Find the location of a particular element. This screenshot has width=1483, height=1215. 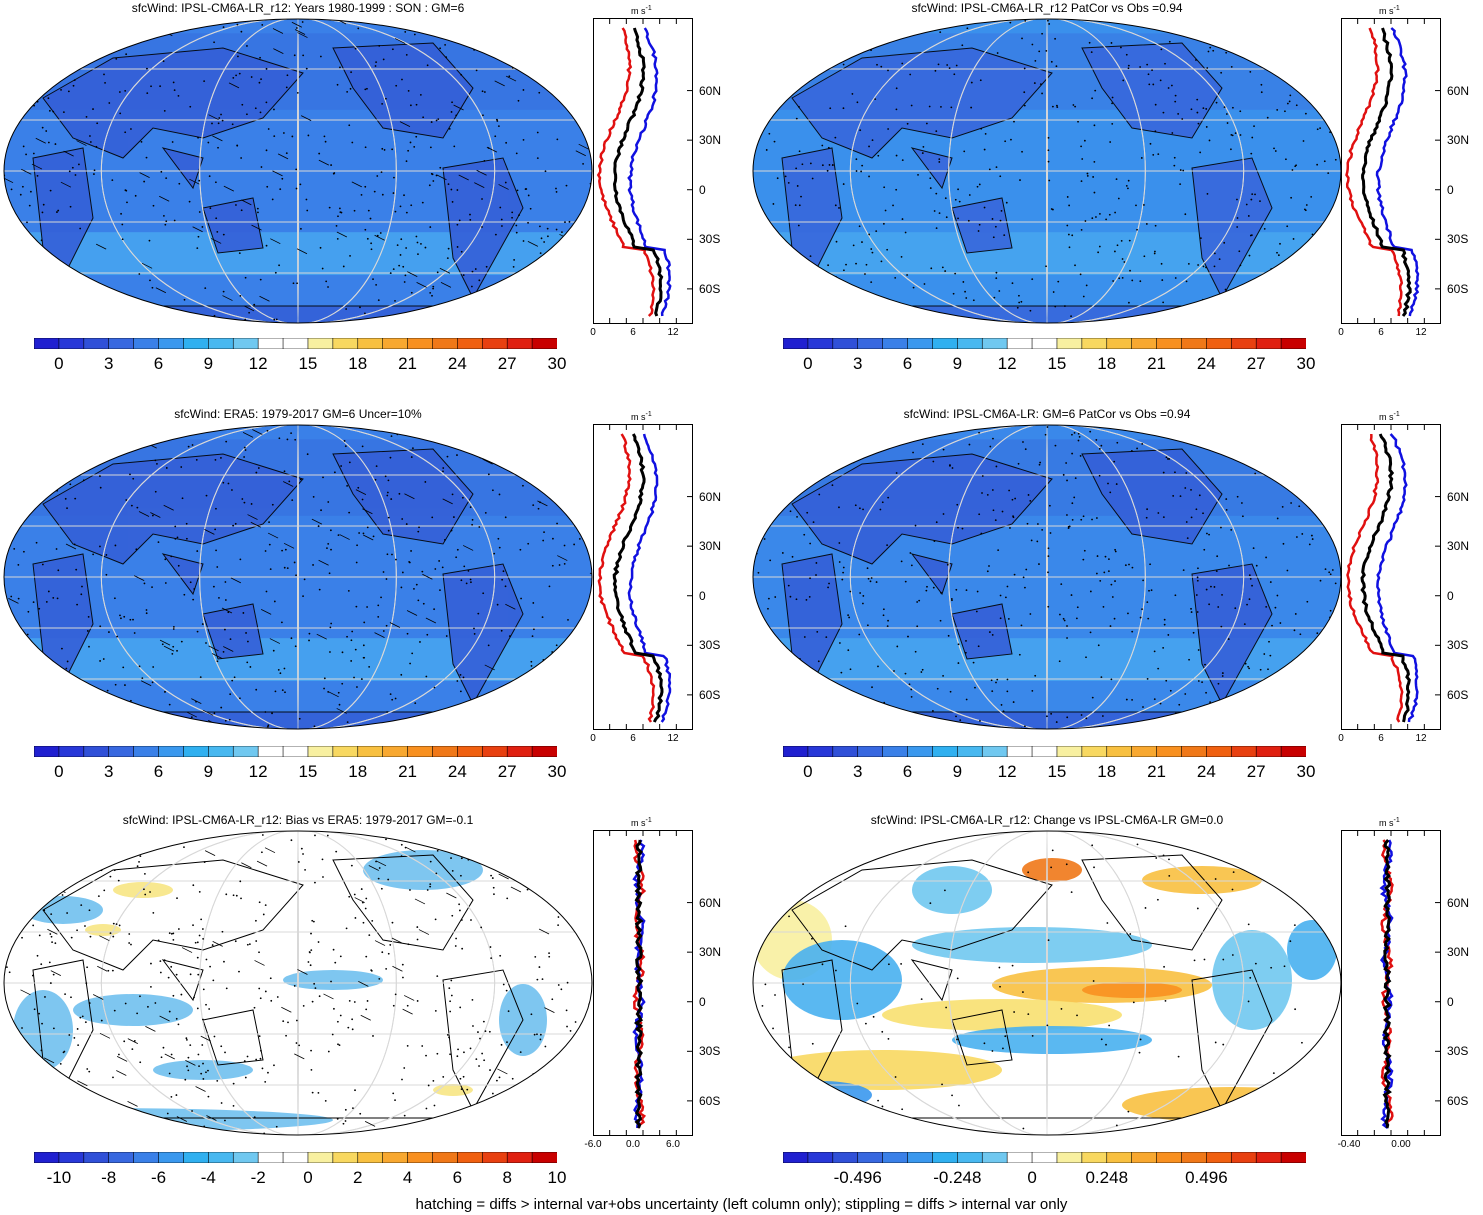

unit-label: m s-1 is located at coordinates (641, 416).